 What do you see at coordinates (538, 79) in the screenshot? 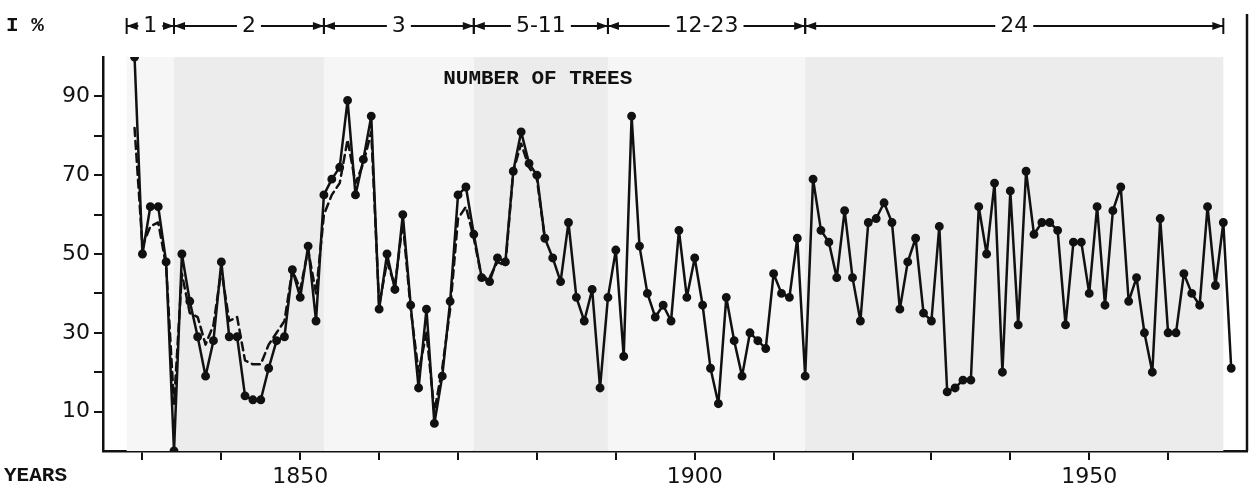
I see `text: NUMBER OF TREES` at bounding box center [538, 79].